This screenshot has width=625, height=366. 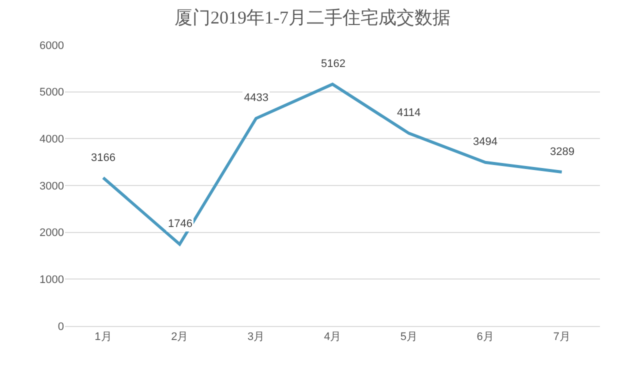 I want to click on data-label: 5162, so click(x=333, y=64).